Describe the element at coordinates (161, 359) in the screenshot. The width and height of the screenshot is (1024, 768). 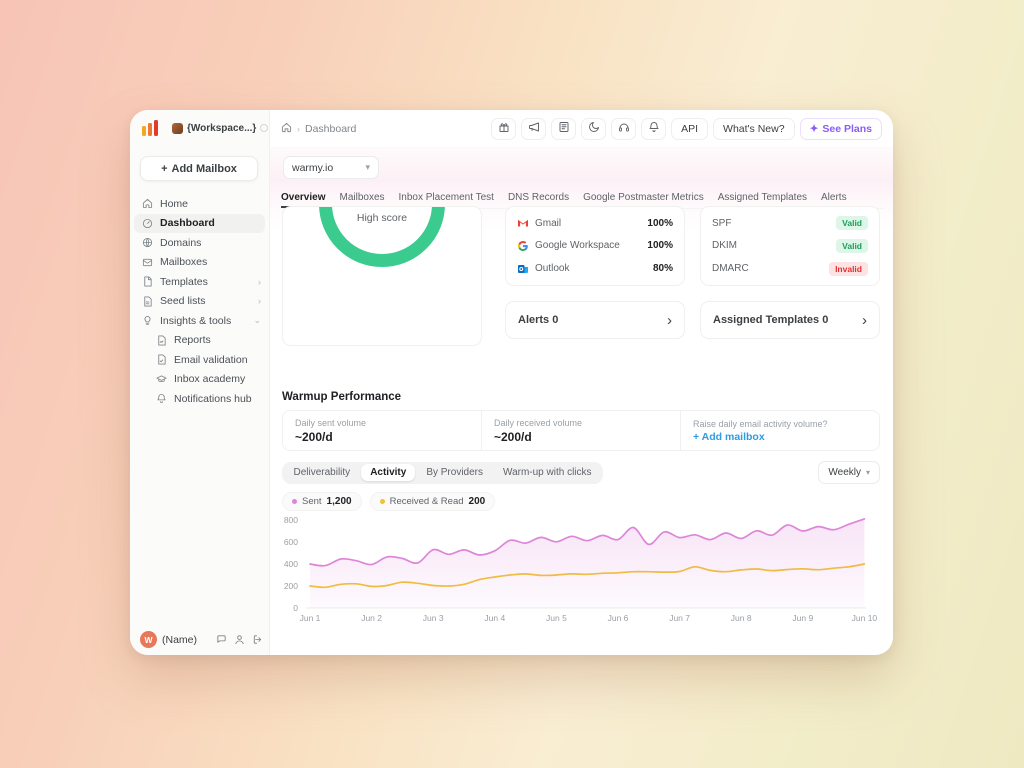
I see `email-validation-icon` at that location.